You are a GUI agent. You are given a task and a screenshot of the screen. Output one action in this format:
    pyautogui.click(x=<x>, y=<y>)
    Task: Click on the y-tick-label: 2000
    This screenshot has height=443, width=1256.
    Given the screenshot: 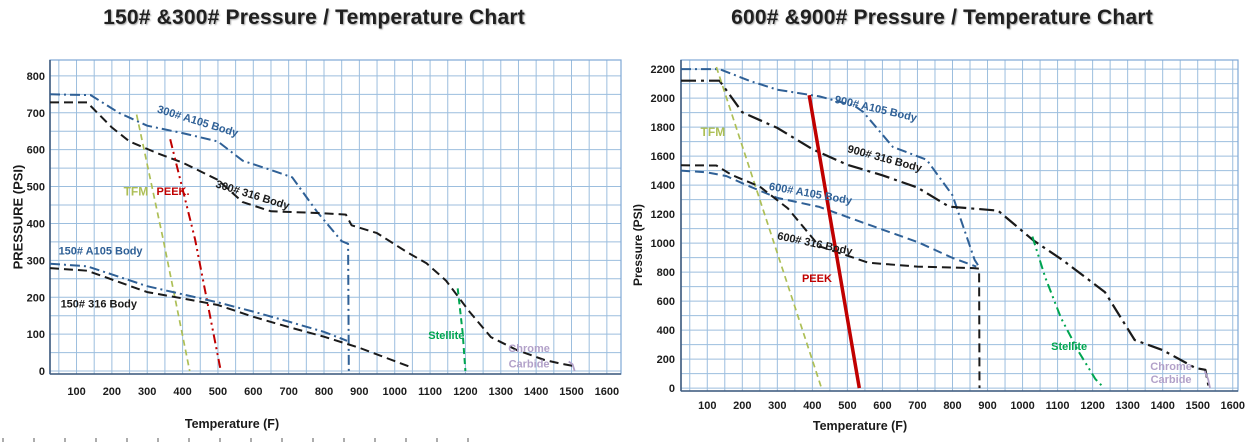 What is the action you would take?
    pyautogui.click(x=663, y=99)
    